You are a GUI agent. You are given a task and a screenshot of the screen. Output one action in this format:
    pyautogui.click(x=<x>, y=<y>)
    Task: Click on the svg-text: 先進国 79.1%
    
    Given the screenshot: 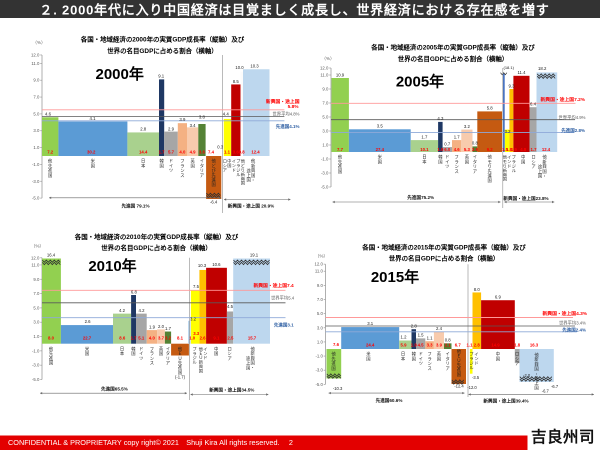 What is the action you would take?
    pyautogui.click(x=135, y=205)
    